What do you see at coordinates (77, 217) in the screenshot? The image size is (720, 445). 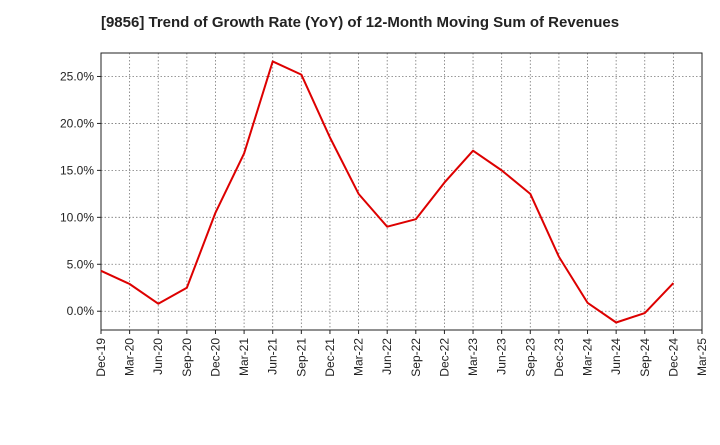 I see `y-tick-label: 10.0%` at bounding box center [77, 217].